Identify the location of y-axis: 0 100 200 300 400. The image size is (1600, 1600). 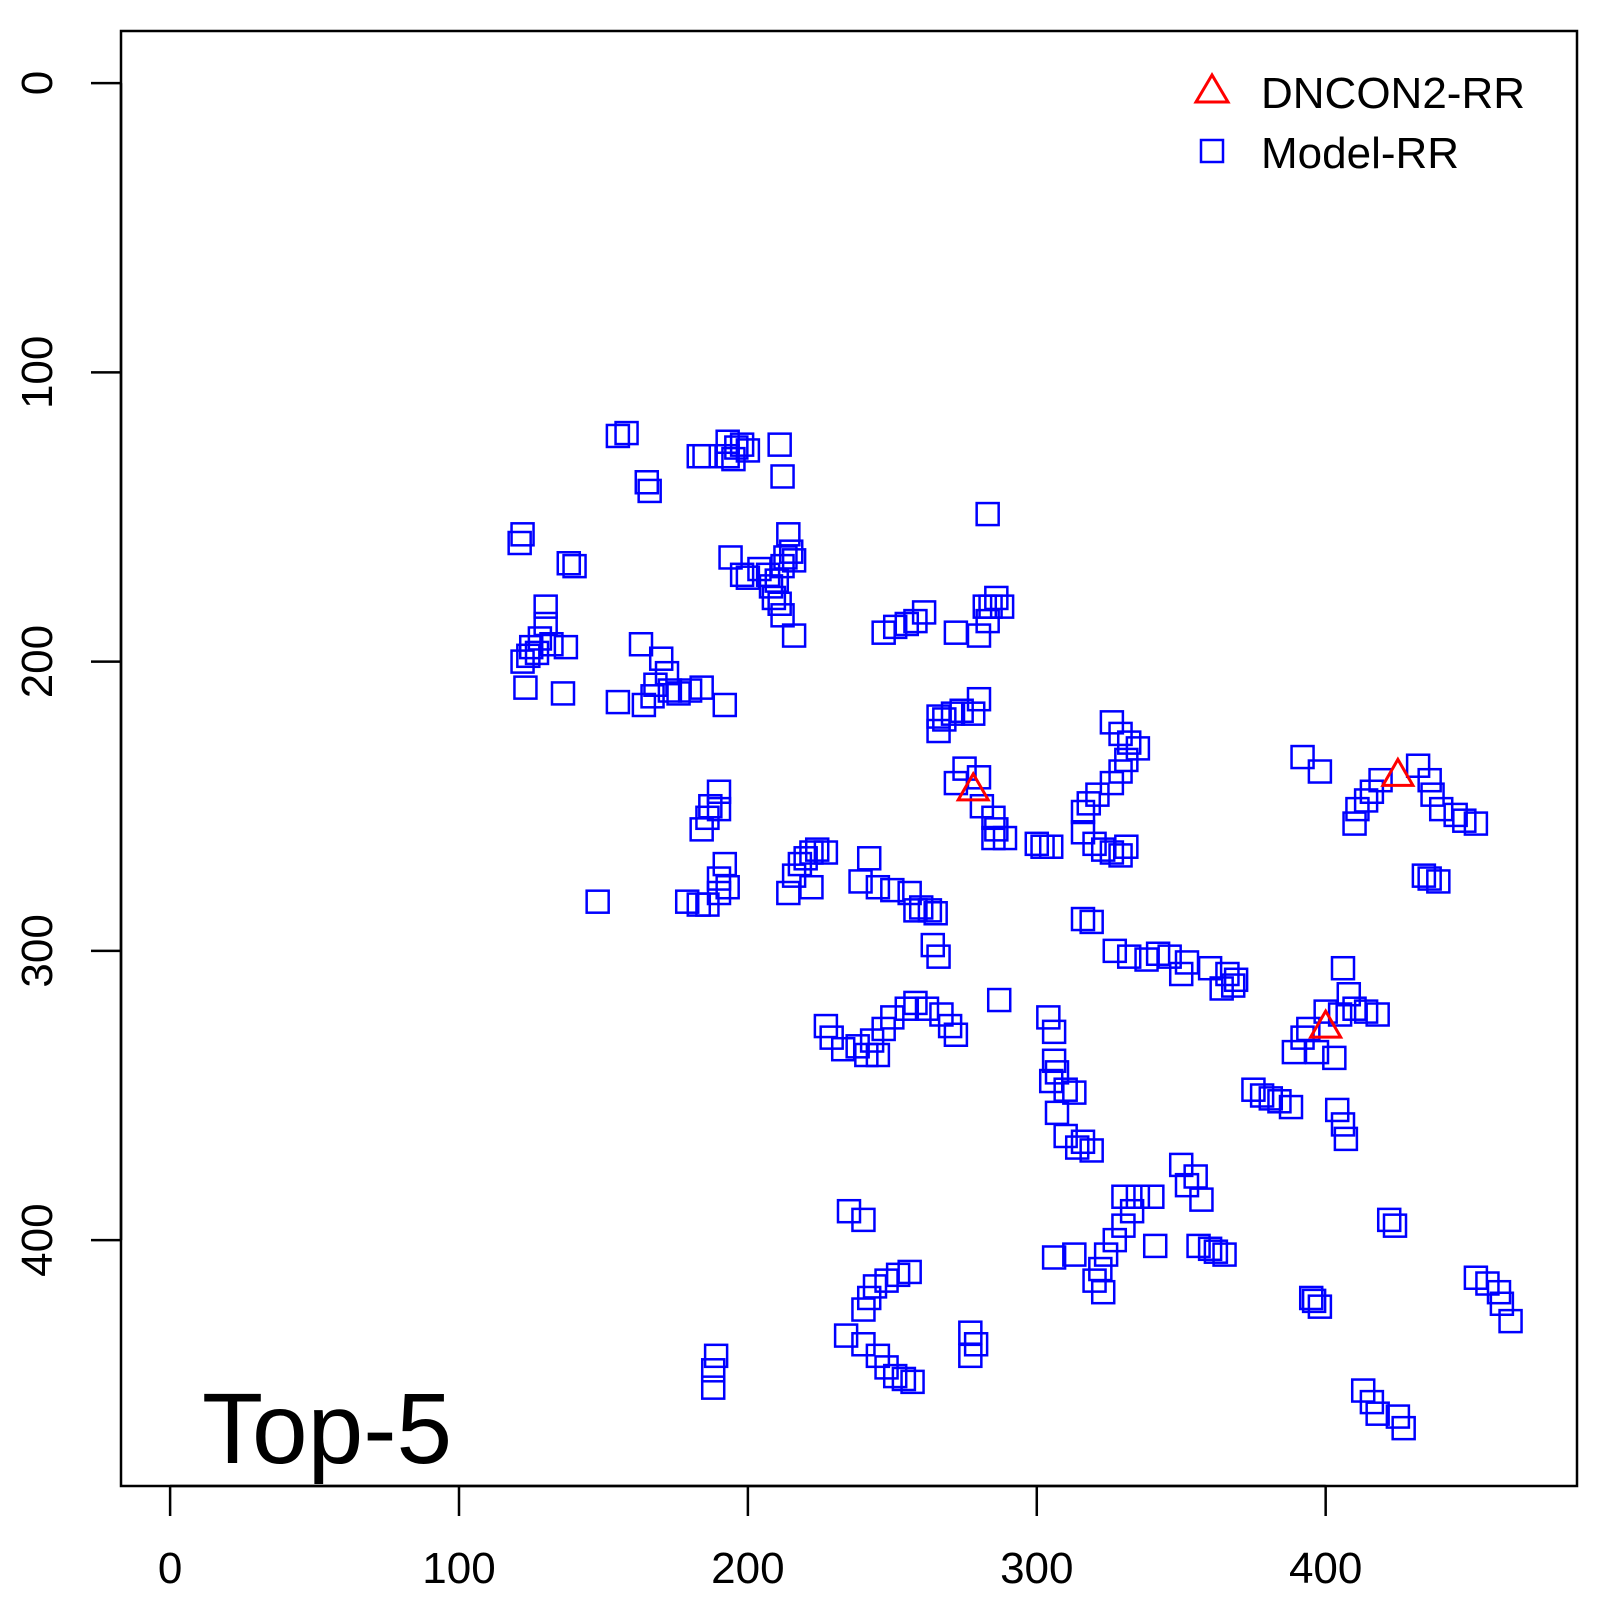
(68, 674).